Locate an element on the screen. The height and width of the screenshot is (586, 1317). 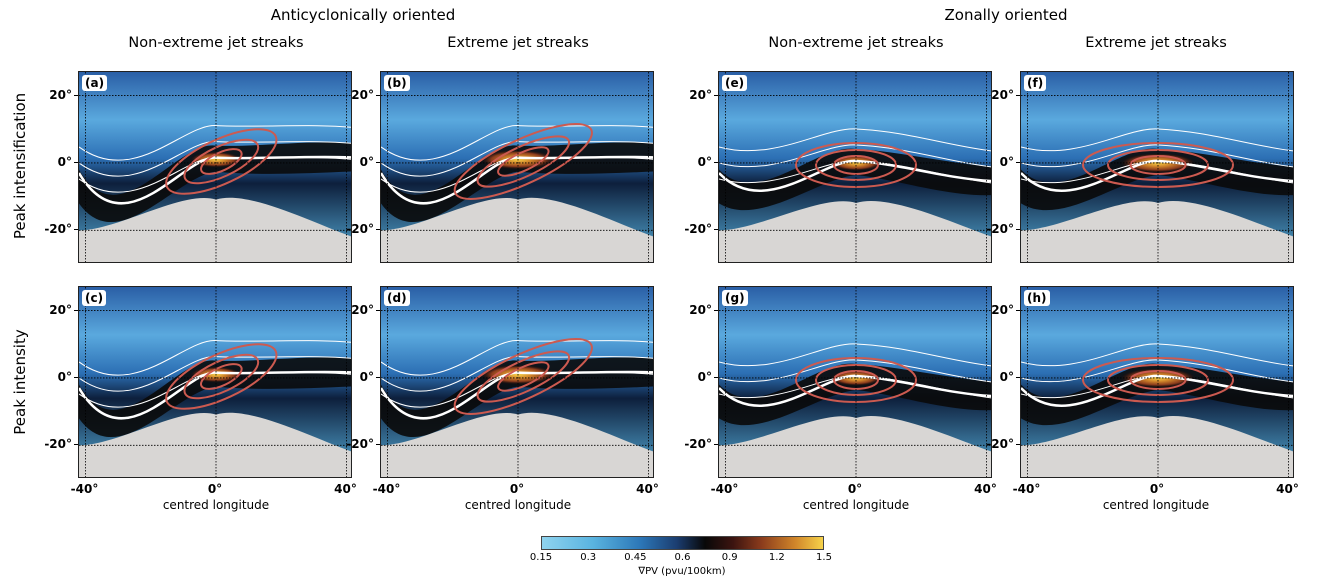
group-title-zonal: Zonally oriented is located at coordinates (1006, 15).